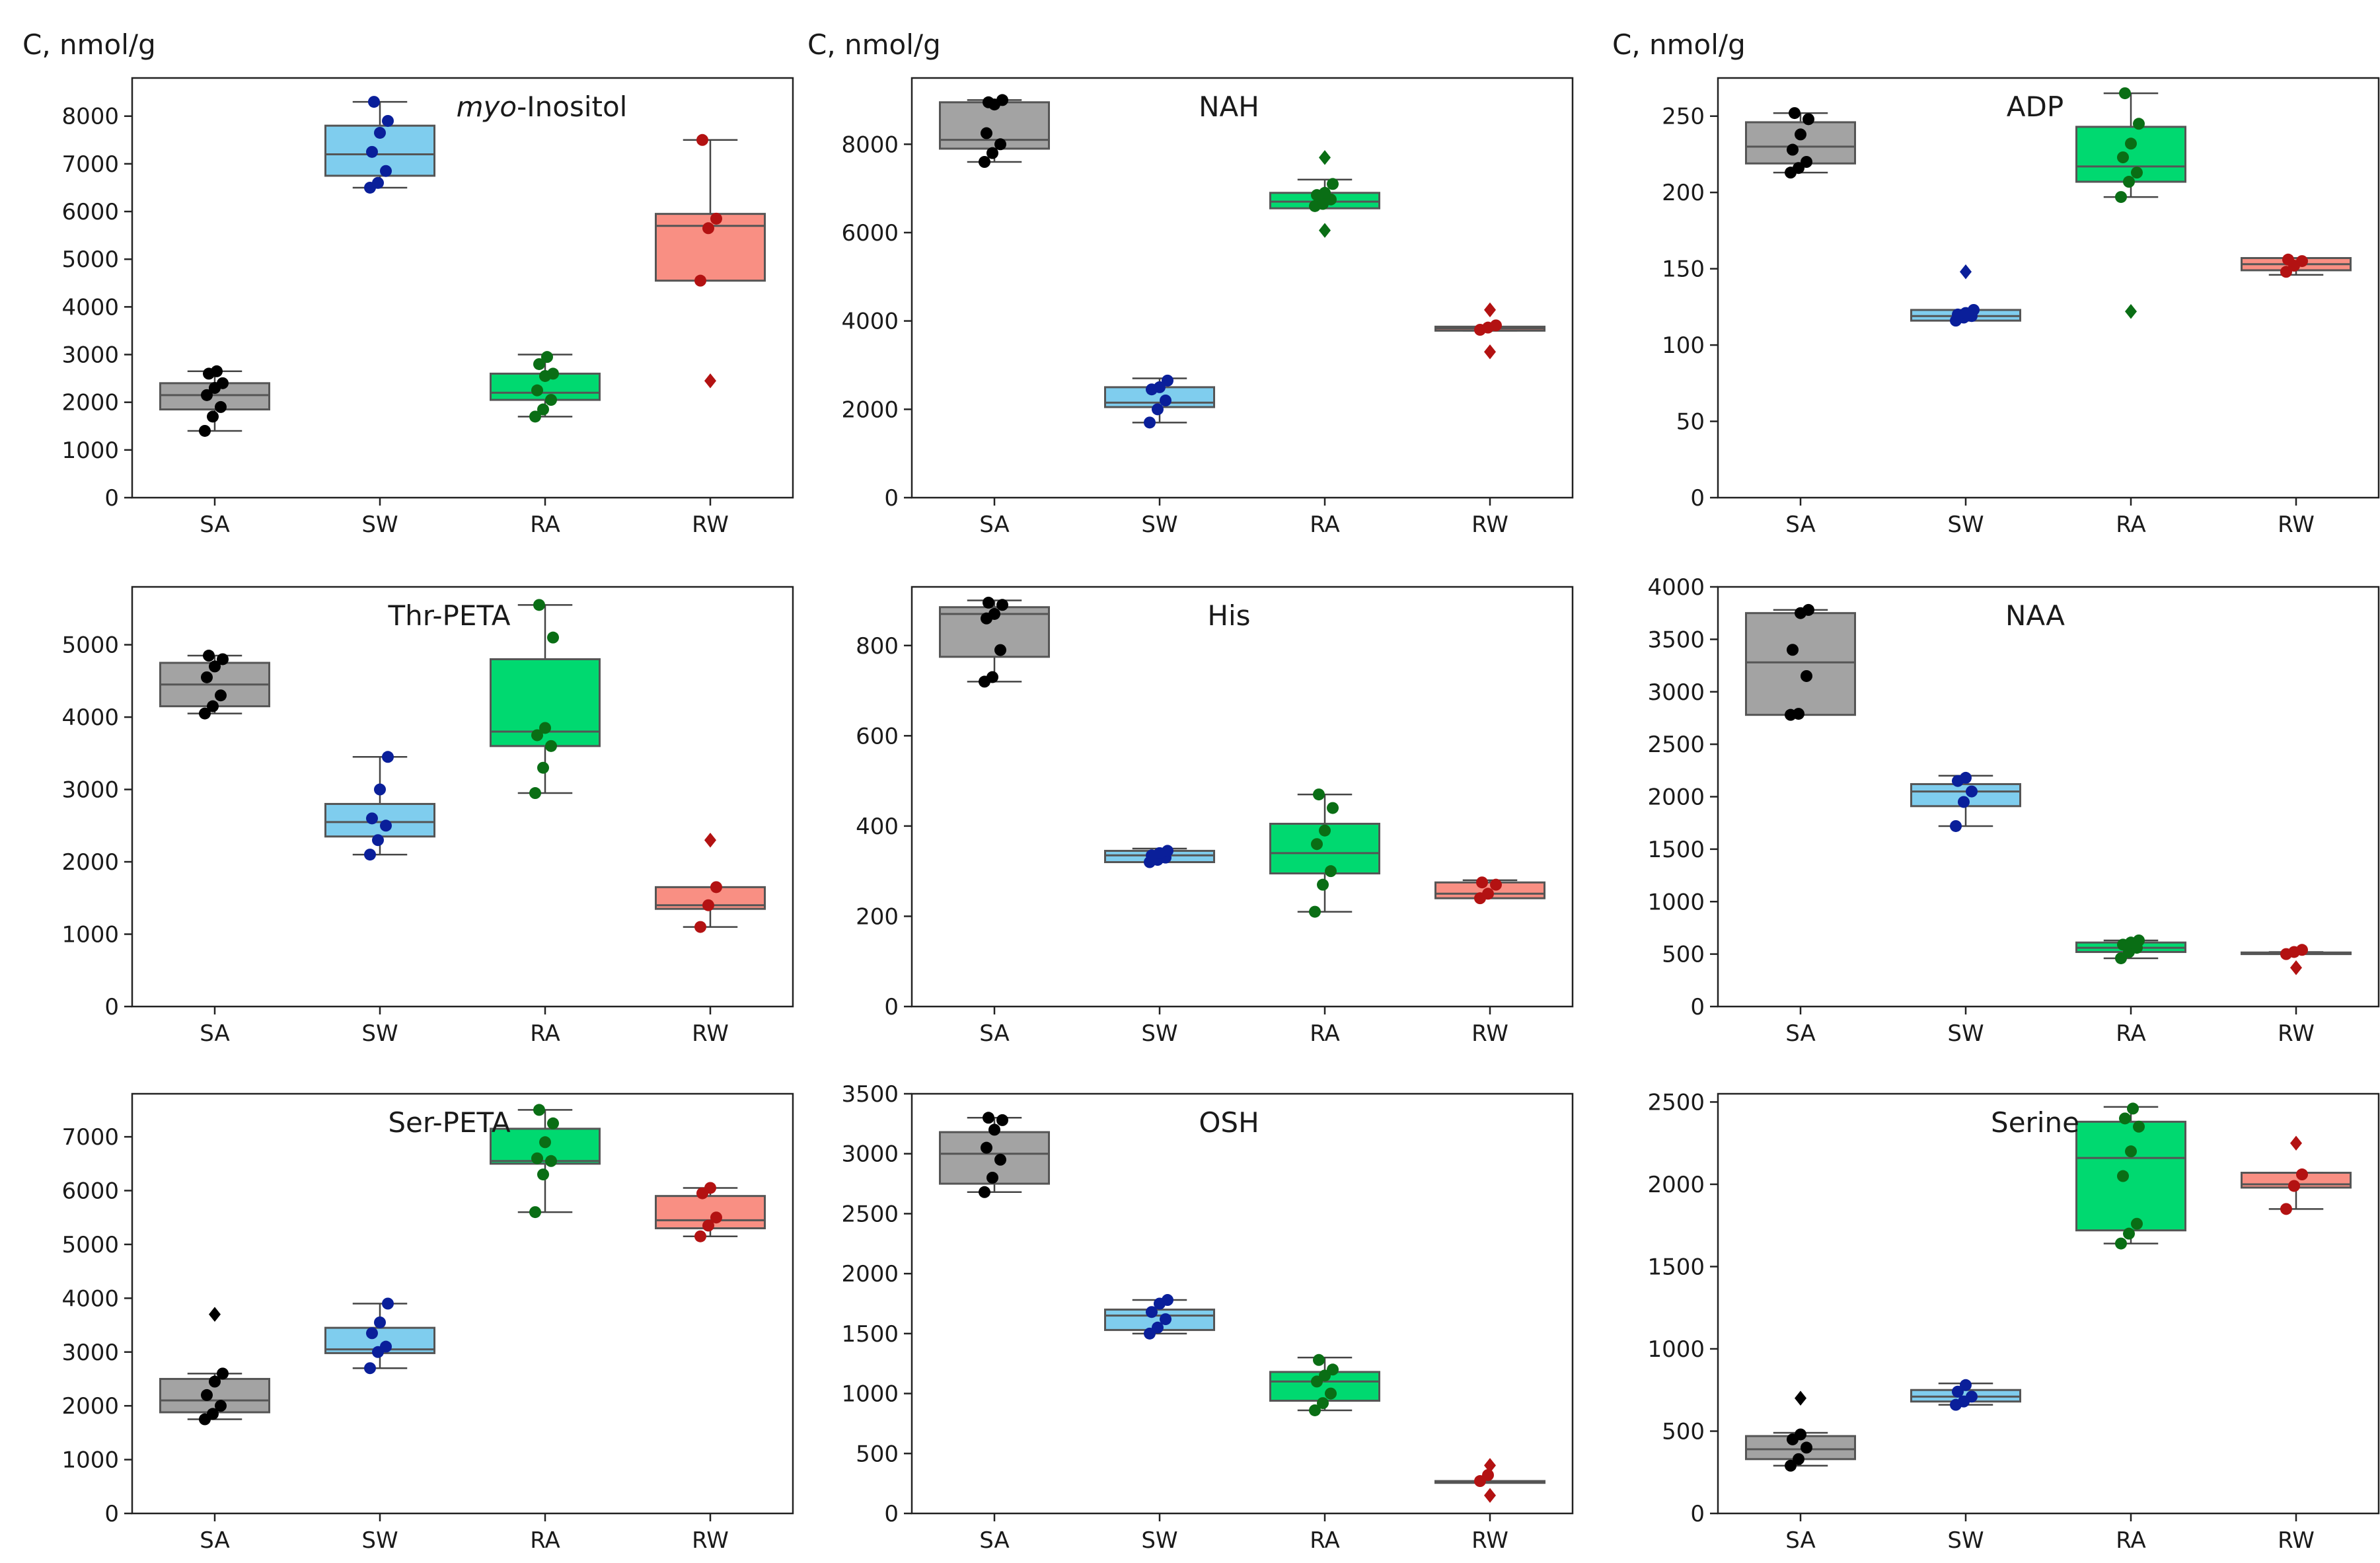  Describe the element at coordinates (1683, 117) in the screenshot. I see `y-tick-label: 250` at that location.